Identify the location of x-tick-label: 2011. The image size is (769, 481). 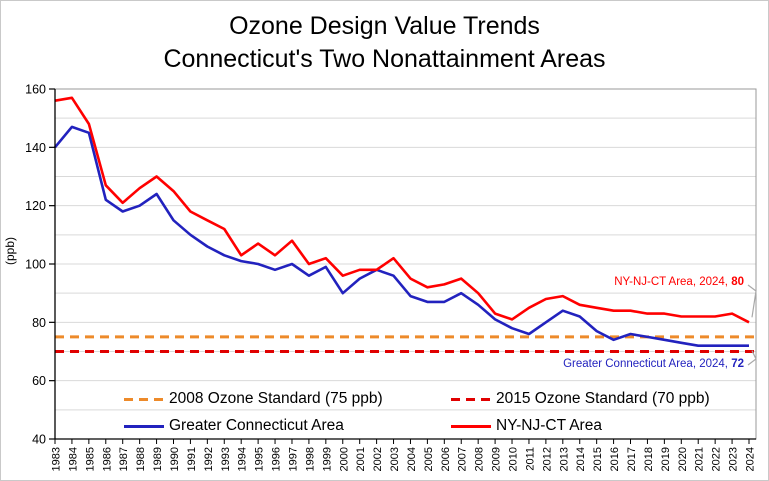
(530, 459).